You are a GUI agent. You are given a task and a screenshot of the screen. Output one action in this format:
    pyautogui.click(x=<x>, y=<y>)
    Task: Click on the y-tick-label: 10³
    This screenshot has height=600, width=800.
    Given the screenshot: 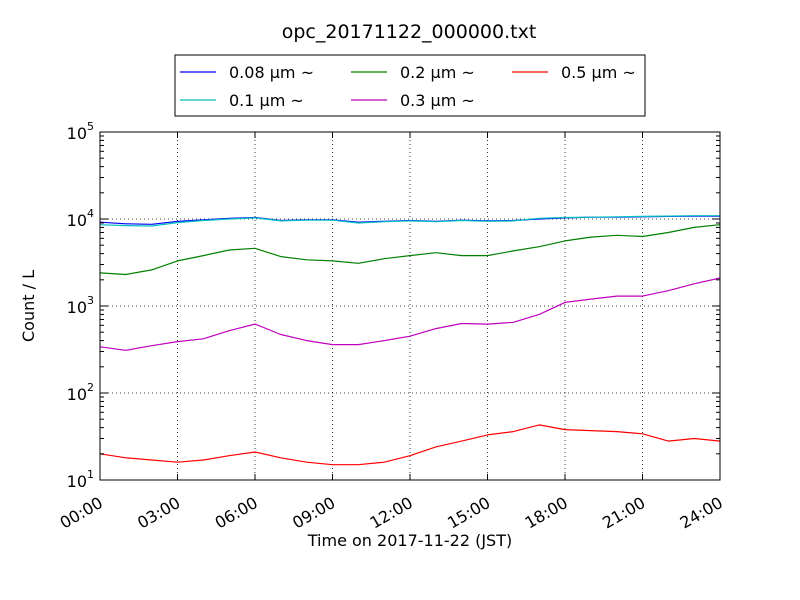 What is the action you would take?
    pyautogui.click(x=80, y=305)
    